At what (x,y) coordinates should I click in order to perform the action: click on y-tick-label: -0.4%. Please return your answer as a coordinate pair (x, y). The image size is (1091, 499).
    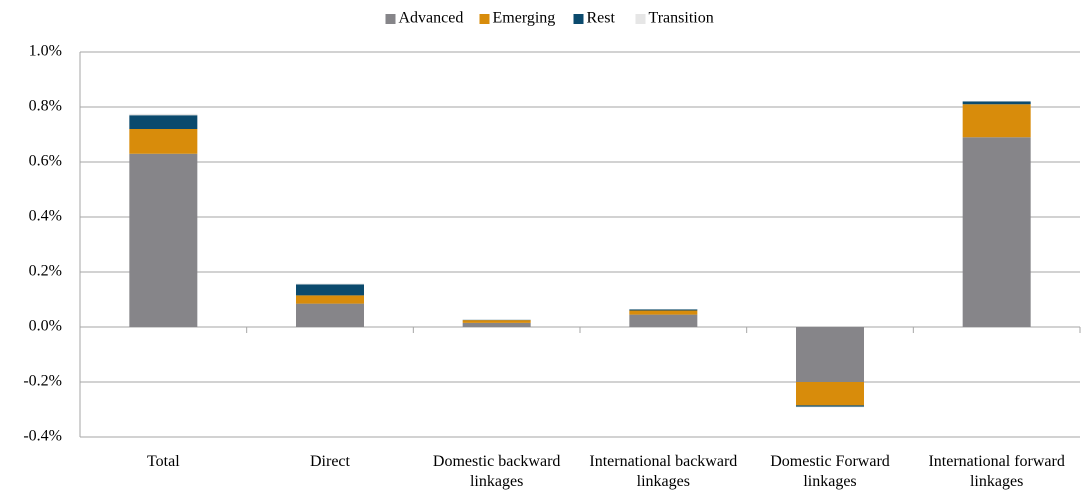
    Looking at the image, I should click on (42, 436).